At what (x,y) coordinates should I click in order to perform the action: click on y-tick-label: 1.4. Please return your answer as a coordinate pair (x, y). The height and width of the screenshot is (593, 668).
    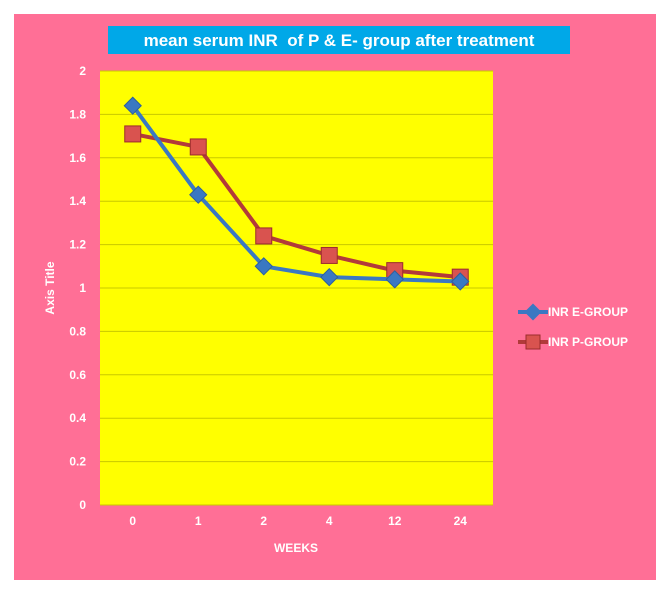
    Looking at the image, I should click on (77, 201).